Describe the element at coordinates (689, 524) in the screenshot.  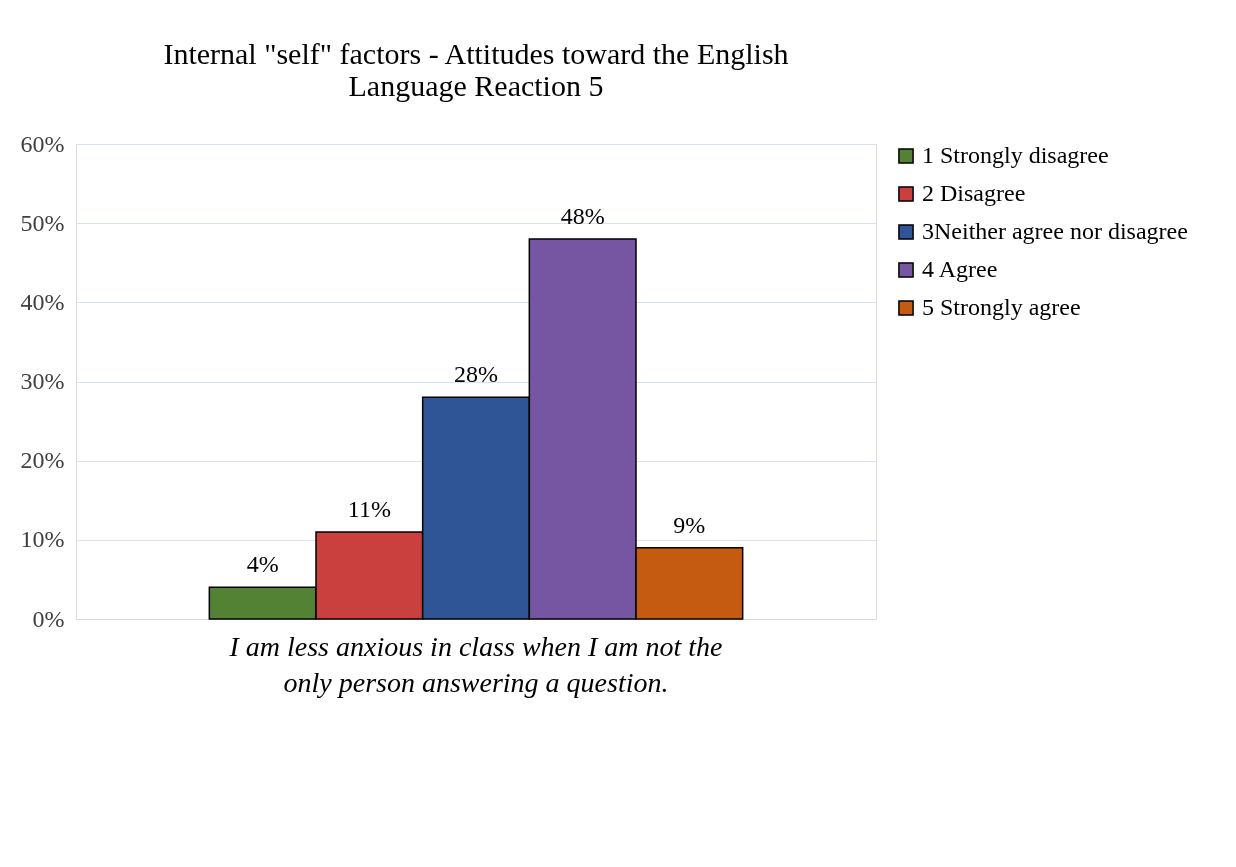
I see `data-label: 9%` at that location.